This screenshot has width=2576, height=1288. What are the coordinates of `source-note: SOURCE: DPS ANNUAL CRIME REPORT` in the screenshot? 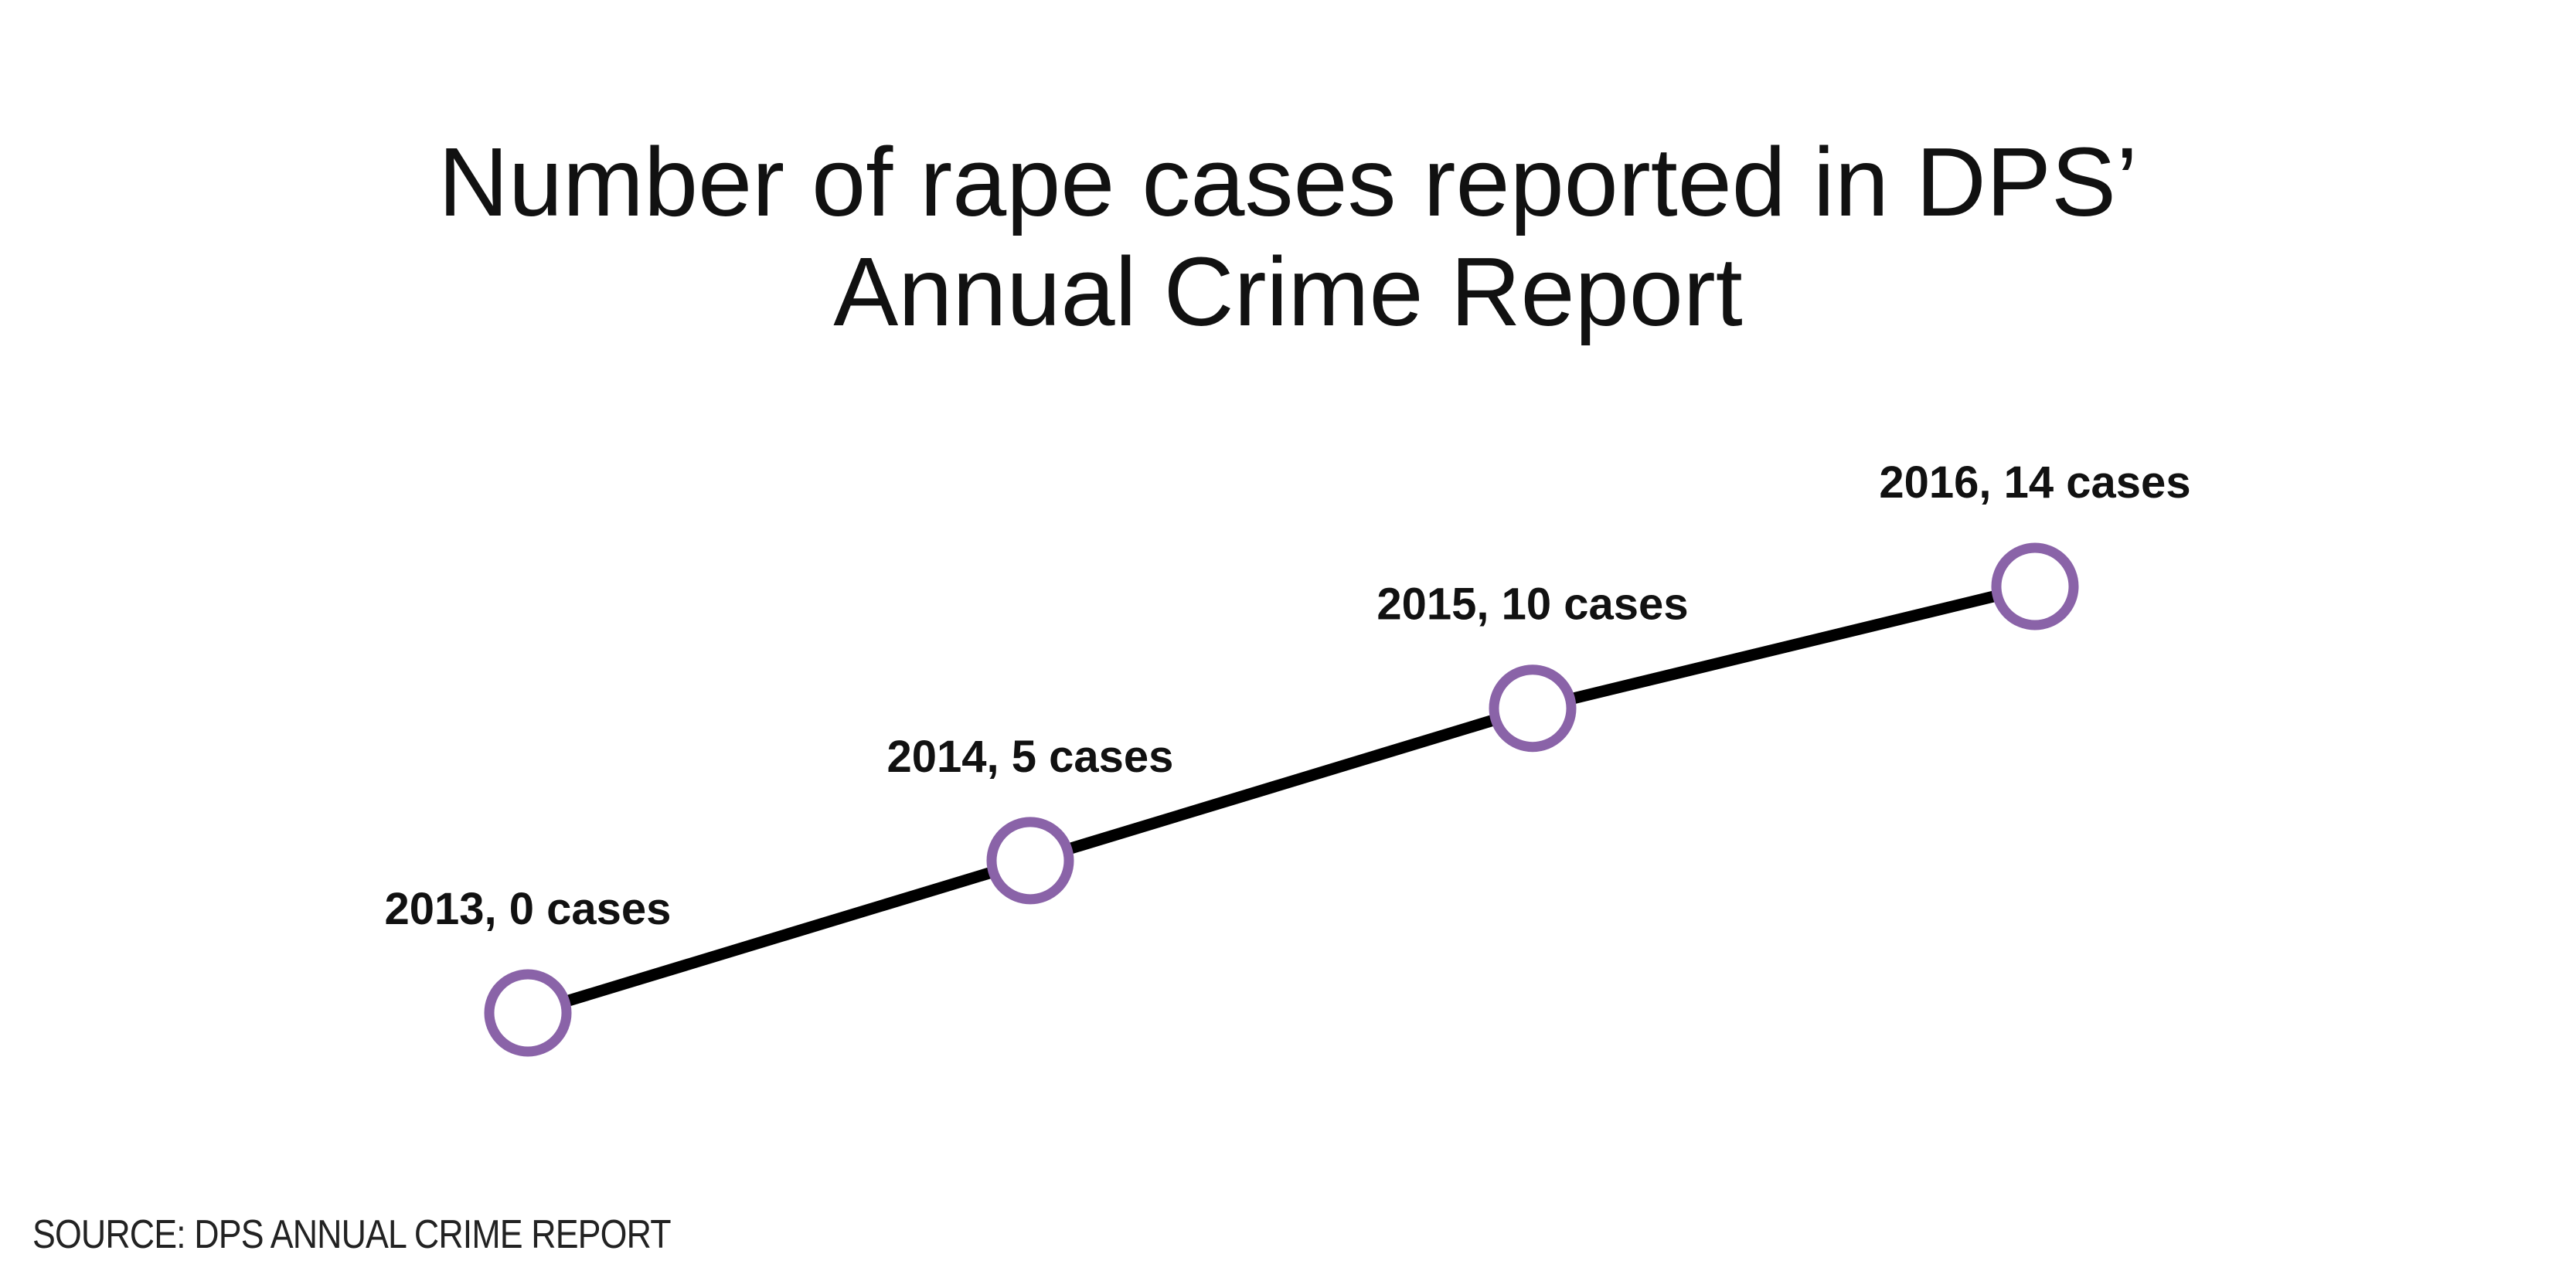 It's located at (352, 1234).